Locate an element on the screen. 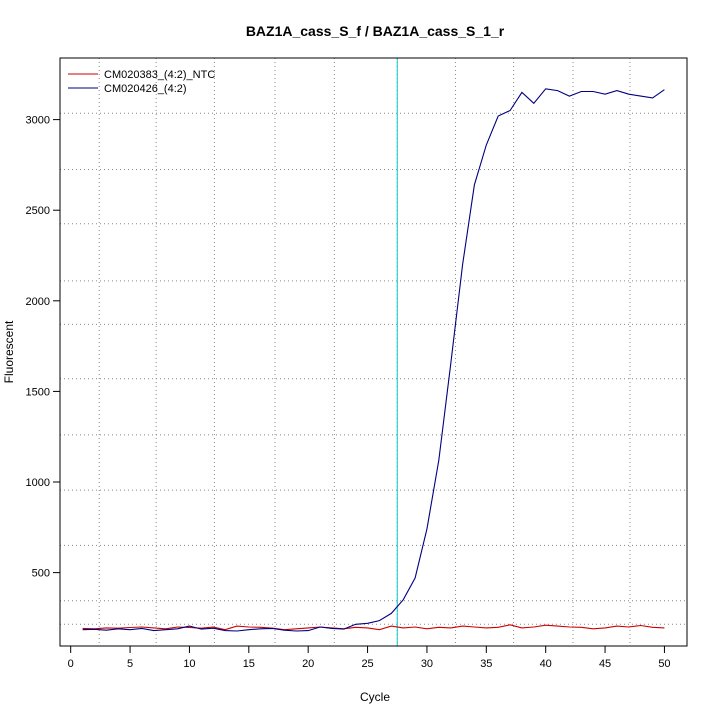 This screenshot has width=720, height=720. x-tick-label: 15 is located at coordinates (249, 664).